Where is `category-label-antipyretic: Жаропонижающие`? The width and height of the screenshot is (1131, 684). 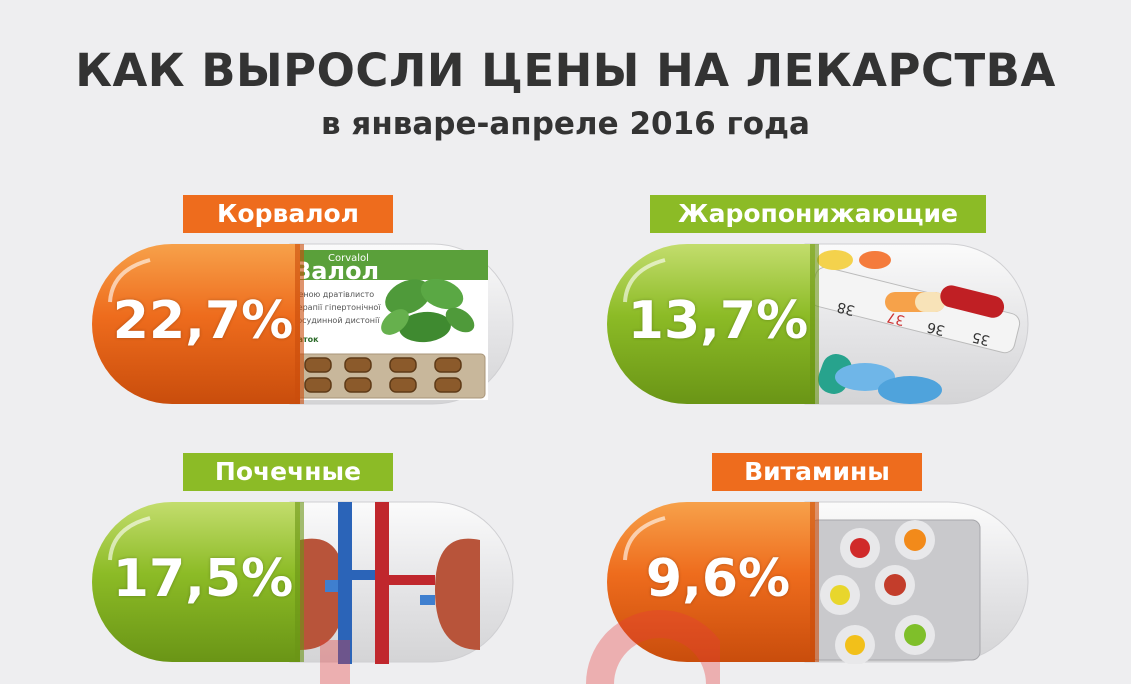 category-label-antipyretic: Жаропонижающие is located at coordinates (818, 214).